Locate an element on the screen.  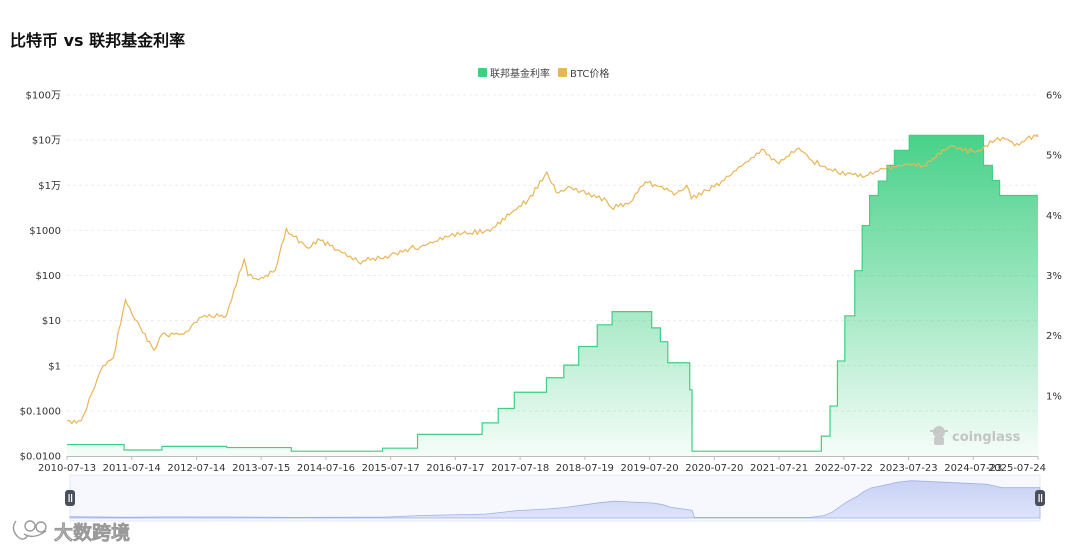
x-tick-label: 2017-07-18 is located at coordinates (520, 468).